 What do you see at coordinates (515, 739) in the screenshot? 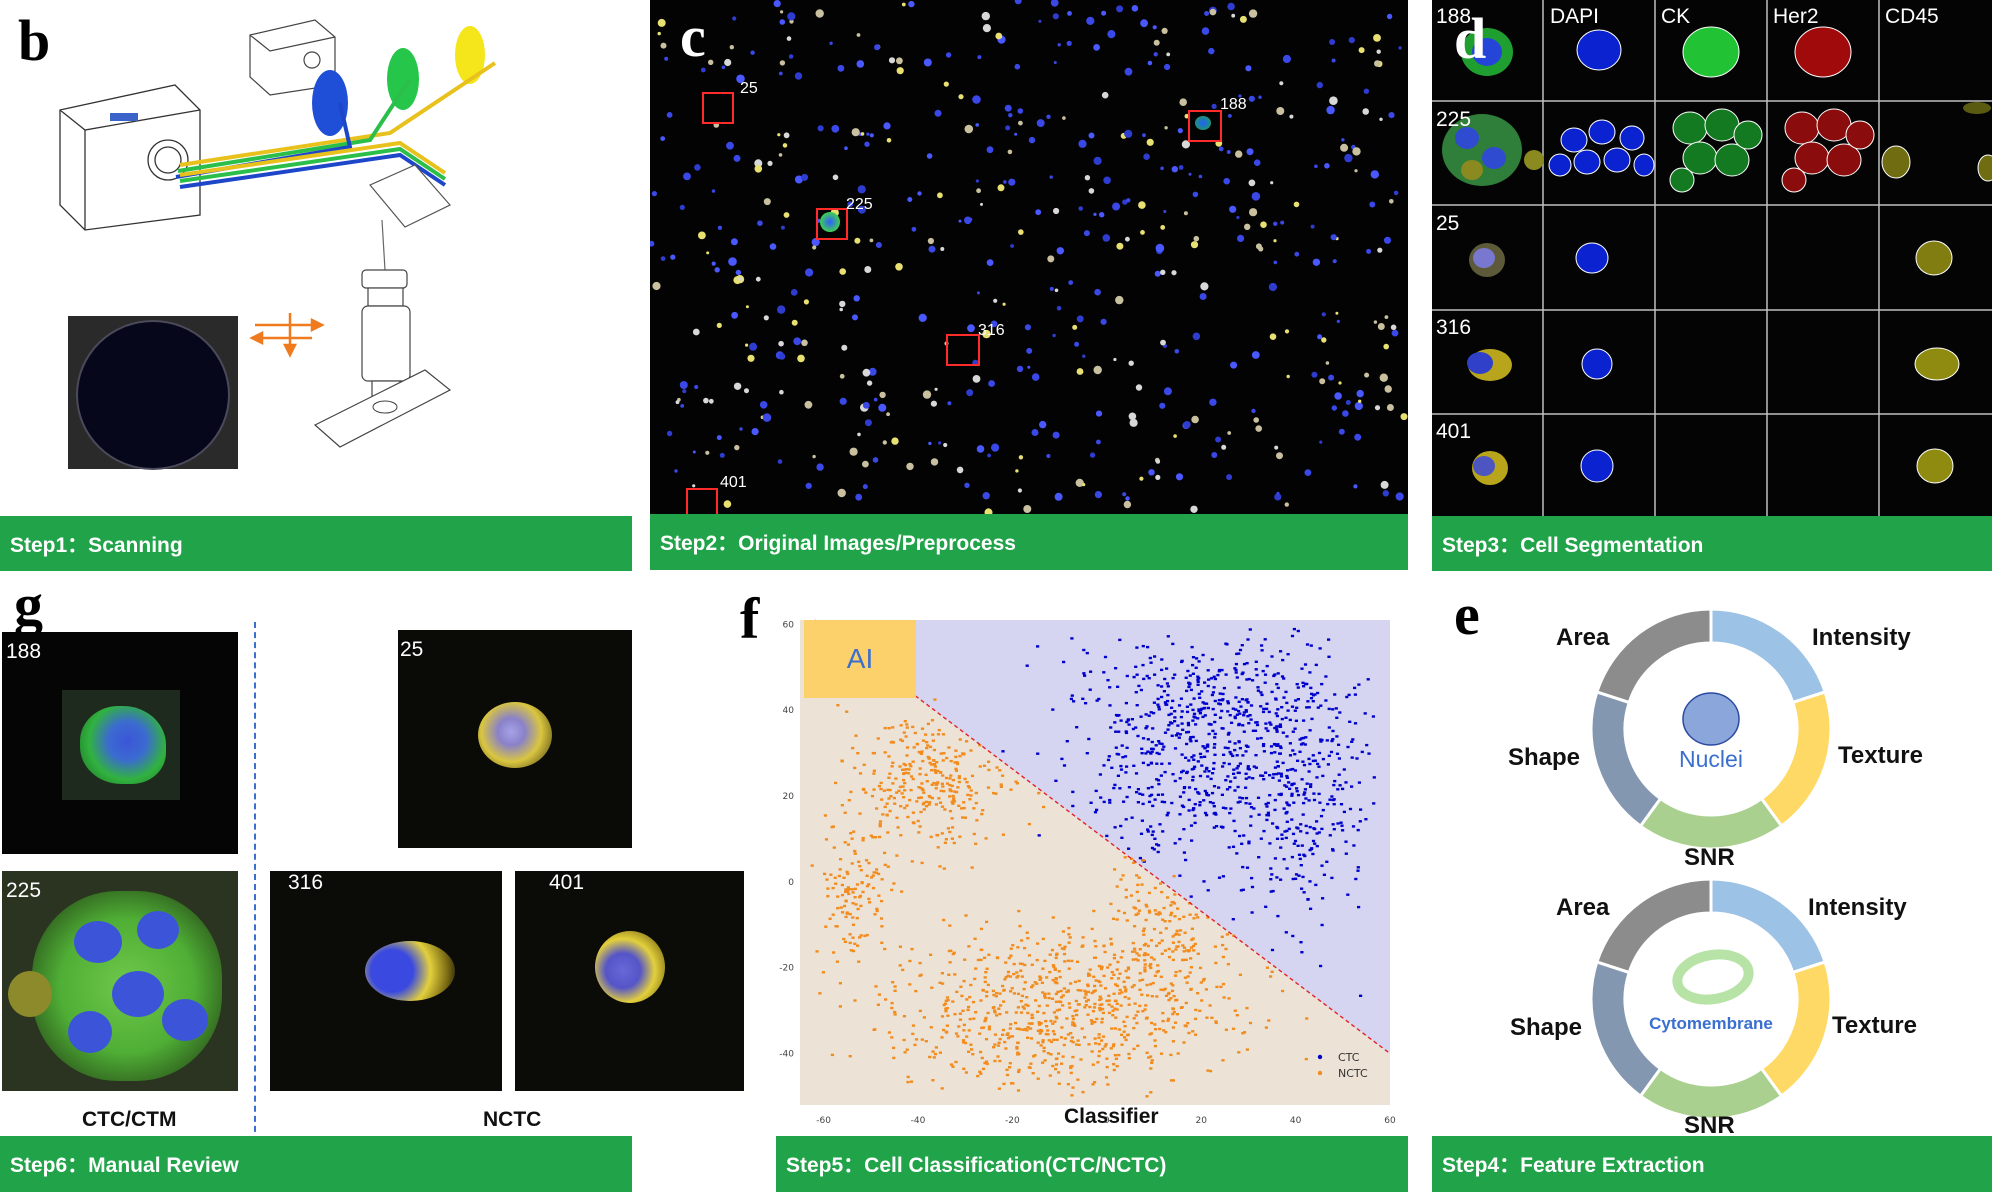
I see `review-cell-25: 25` at bounding box center [515, 739].